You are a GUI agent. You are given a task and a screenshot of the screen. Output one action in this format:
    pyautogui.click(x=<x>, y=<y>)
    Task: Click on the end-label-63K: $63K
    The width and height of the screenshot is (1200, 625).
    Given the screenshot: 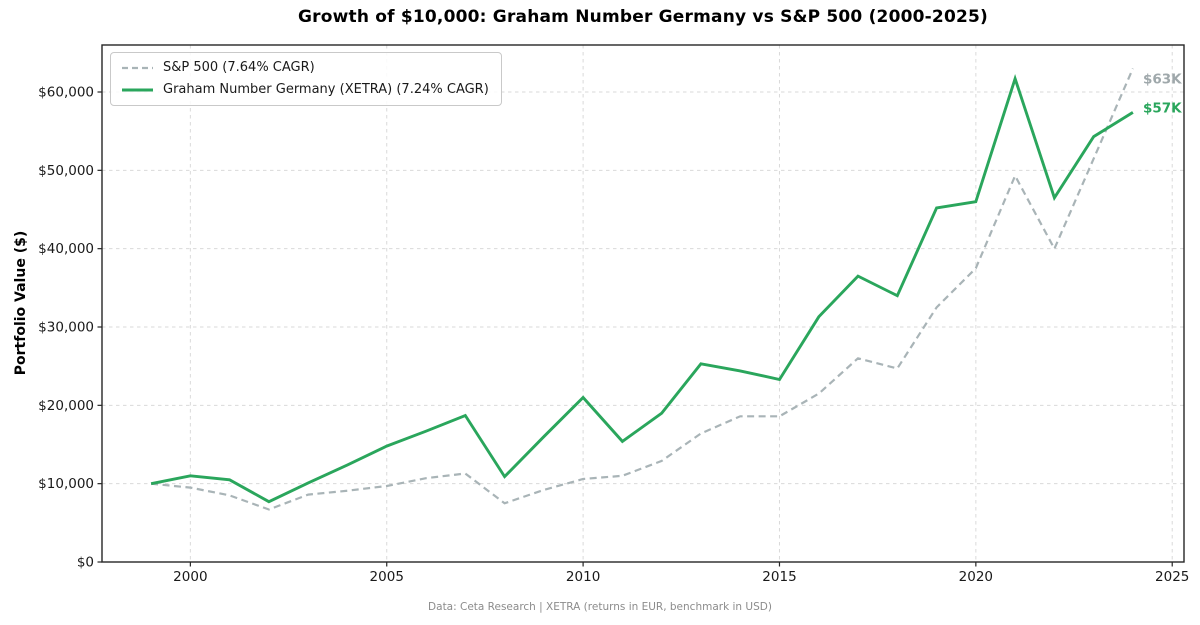 What is the action you would take?
    pyautogui.click(x=1162, y=80)
    